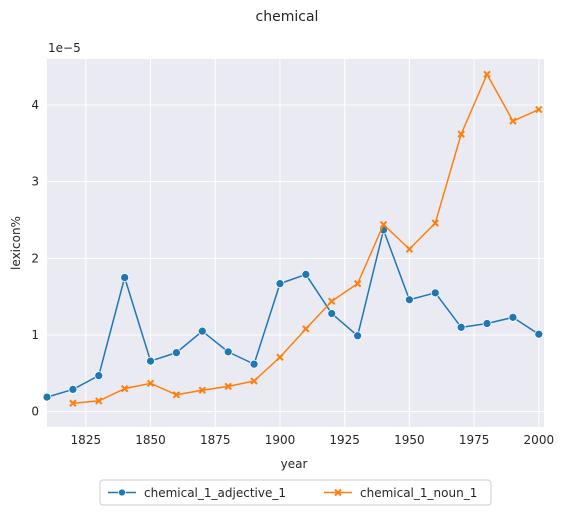 The height and width of the screenshot is (515, 563). Describe the element at coordinates (35, 412) in the screenshot. I see `y-tick-label: 0` at that location.